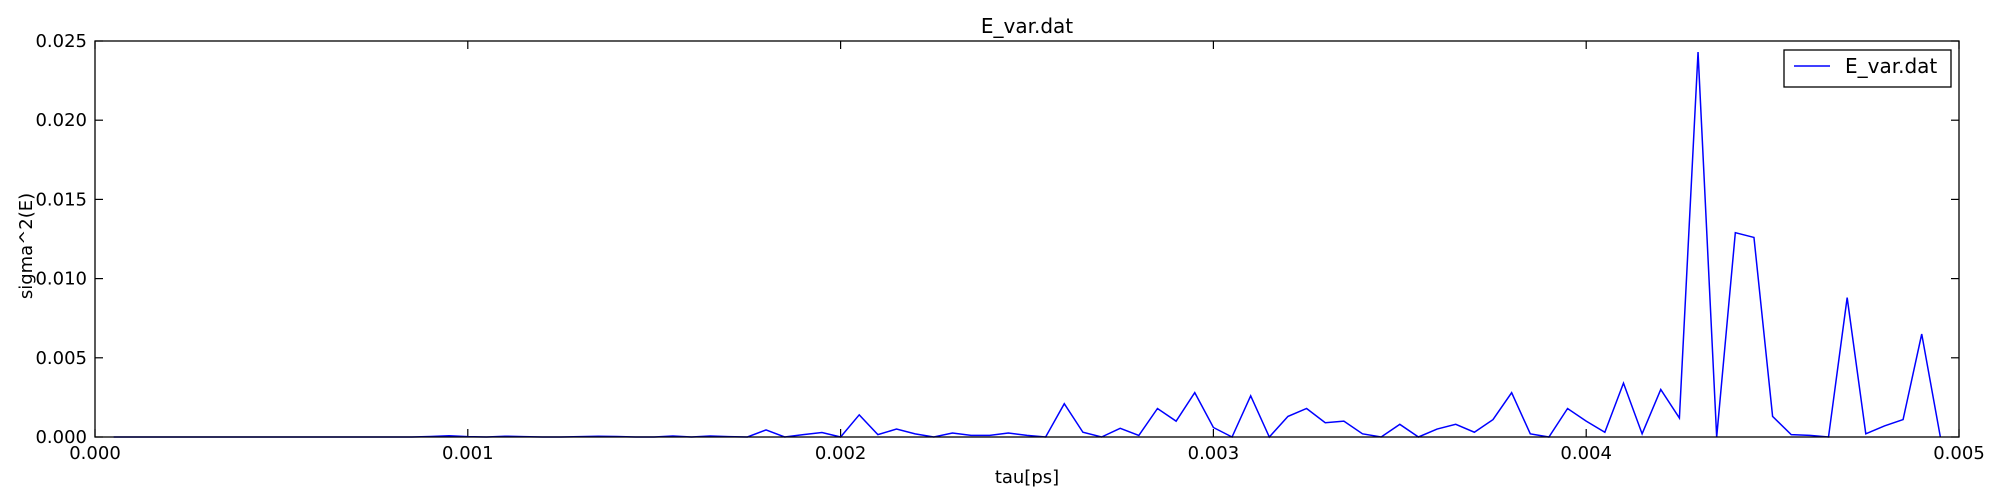 Image resolution: width=2000 pixels, height=500 pixels. I want to click on y-tick-label: 0.000, so click(61, 437).